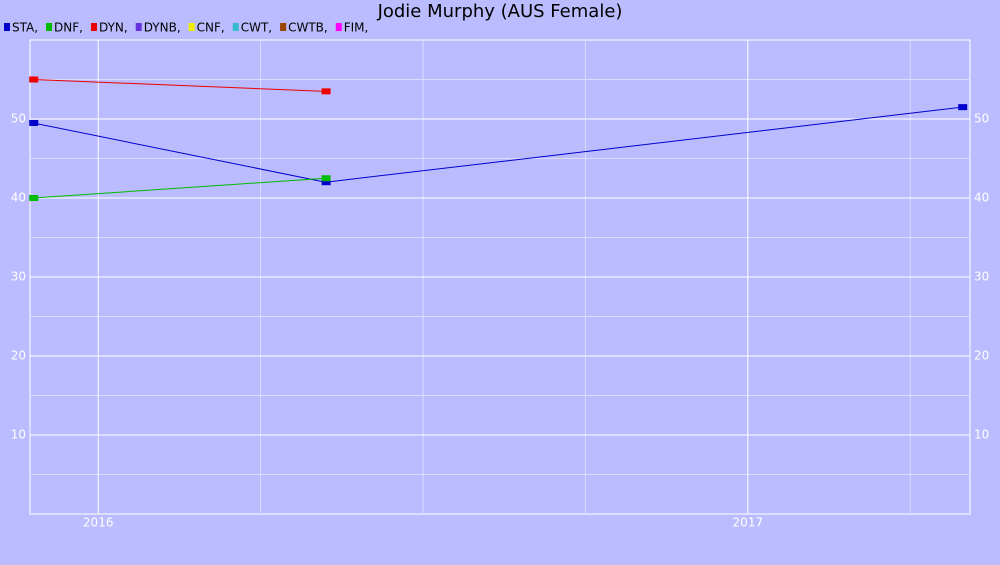 This screenshot has height=565, width=1000. I want to click on chart-title: Jodie Murphy (AUS Female), so click(500, 11).